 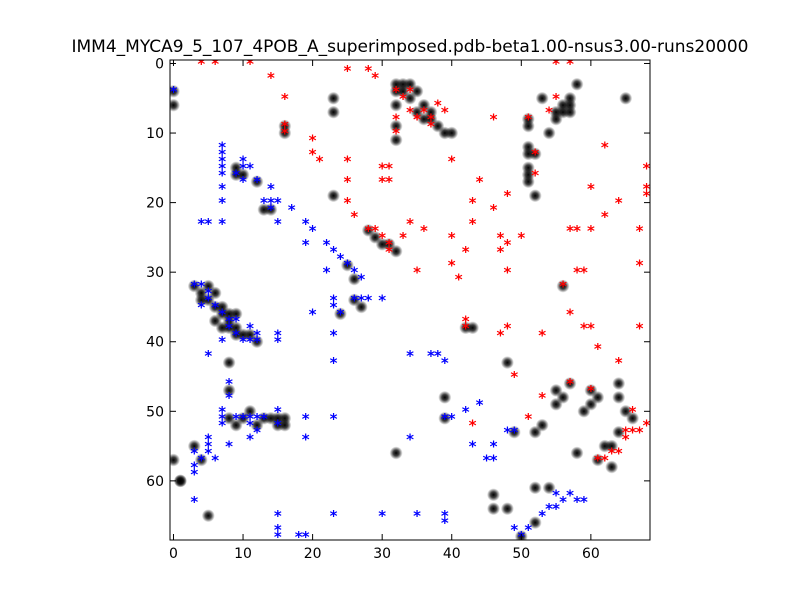 I want to click on y-tick-label: 20, so click(x=155, y=204).